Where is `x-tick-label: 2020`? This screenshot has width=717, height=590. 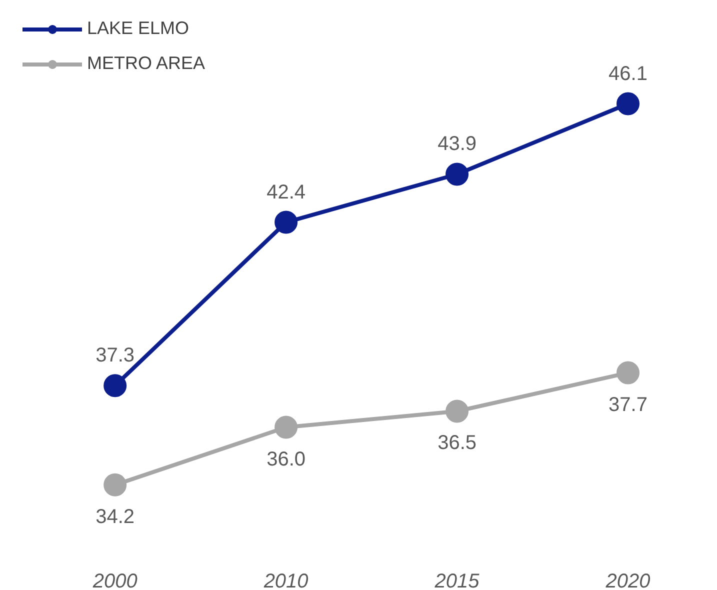 x-tick-label: 2020 is located at coordinates (627, 580).